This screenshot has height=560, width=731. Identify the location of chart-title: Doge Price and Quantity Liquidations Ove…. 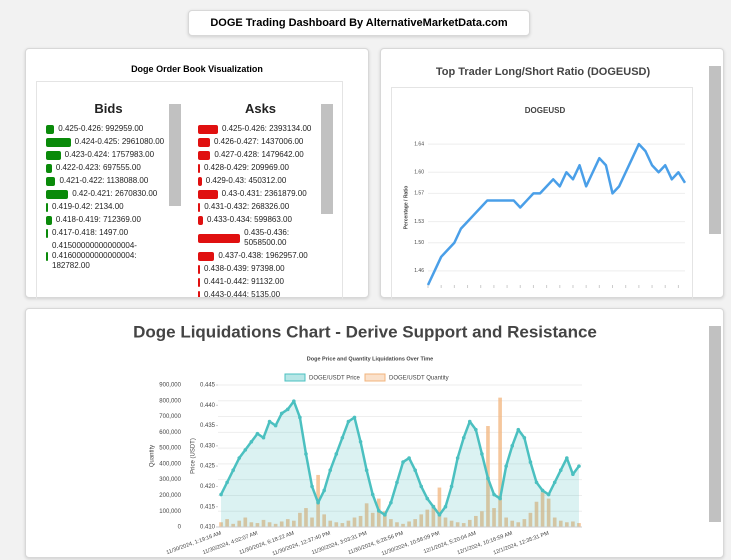
(370, 359).